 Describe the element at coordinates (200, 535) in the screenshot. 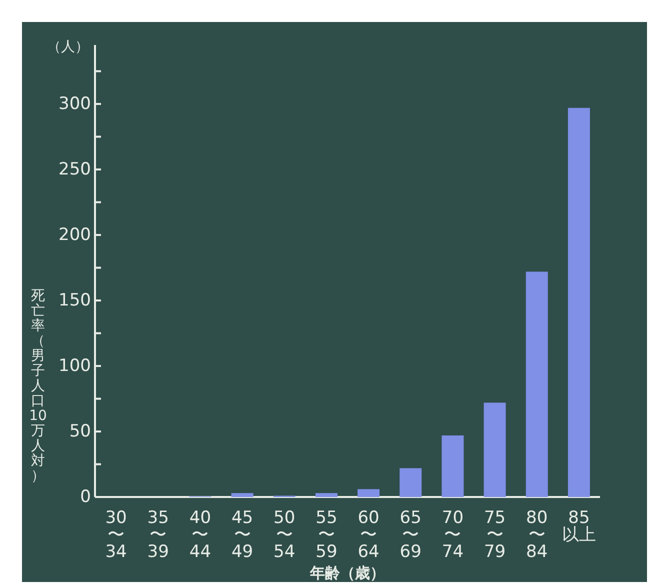

I see `x-tick-label: 40 〜 44` at that location.